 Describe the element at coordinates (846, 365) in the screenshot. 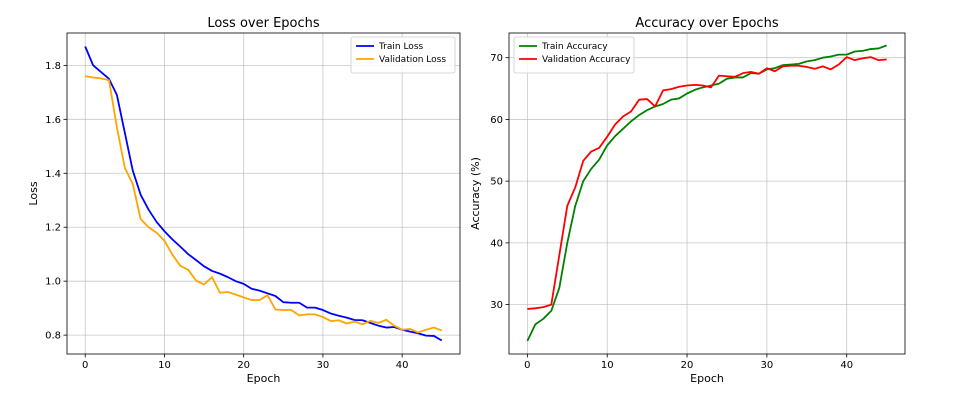

I see `accuracy-x-tick-label: 40` at that location.